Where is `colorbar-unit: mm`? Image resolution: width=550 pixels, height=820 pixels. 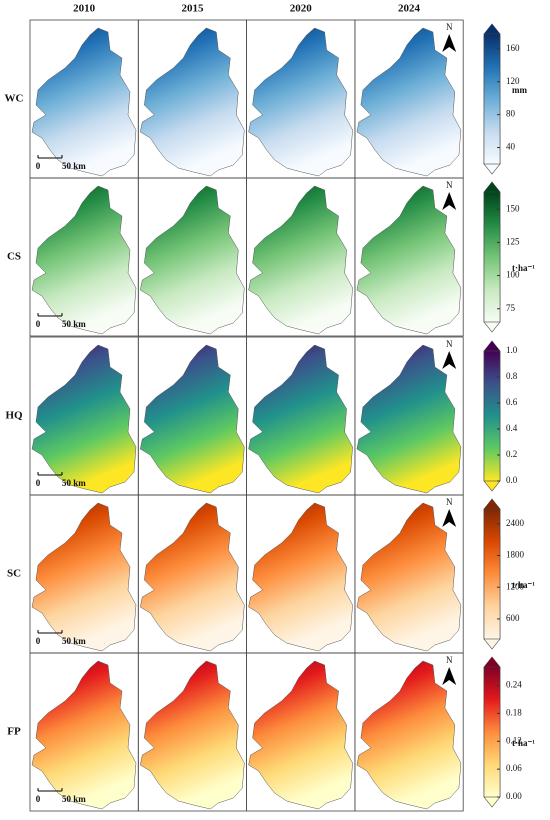
colorbar-unit: mm is located at coordinates (519, 90).